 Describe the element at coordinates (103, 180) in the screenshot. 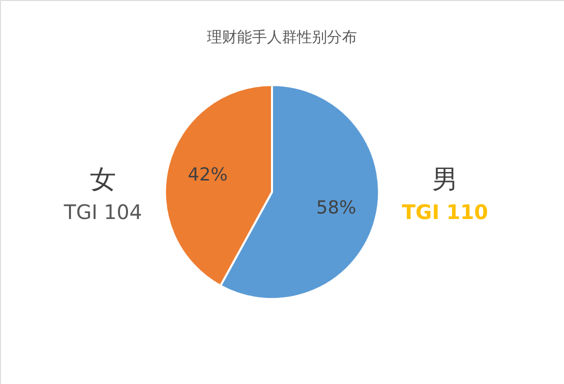

I see `slice-label: 女` at that location.